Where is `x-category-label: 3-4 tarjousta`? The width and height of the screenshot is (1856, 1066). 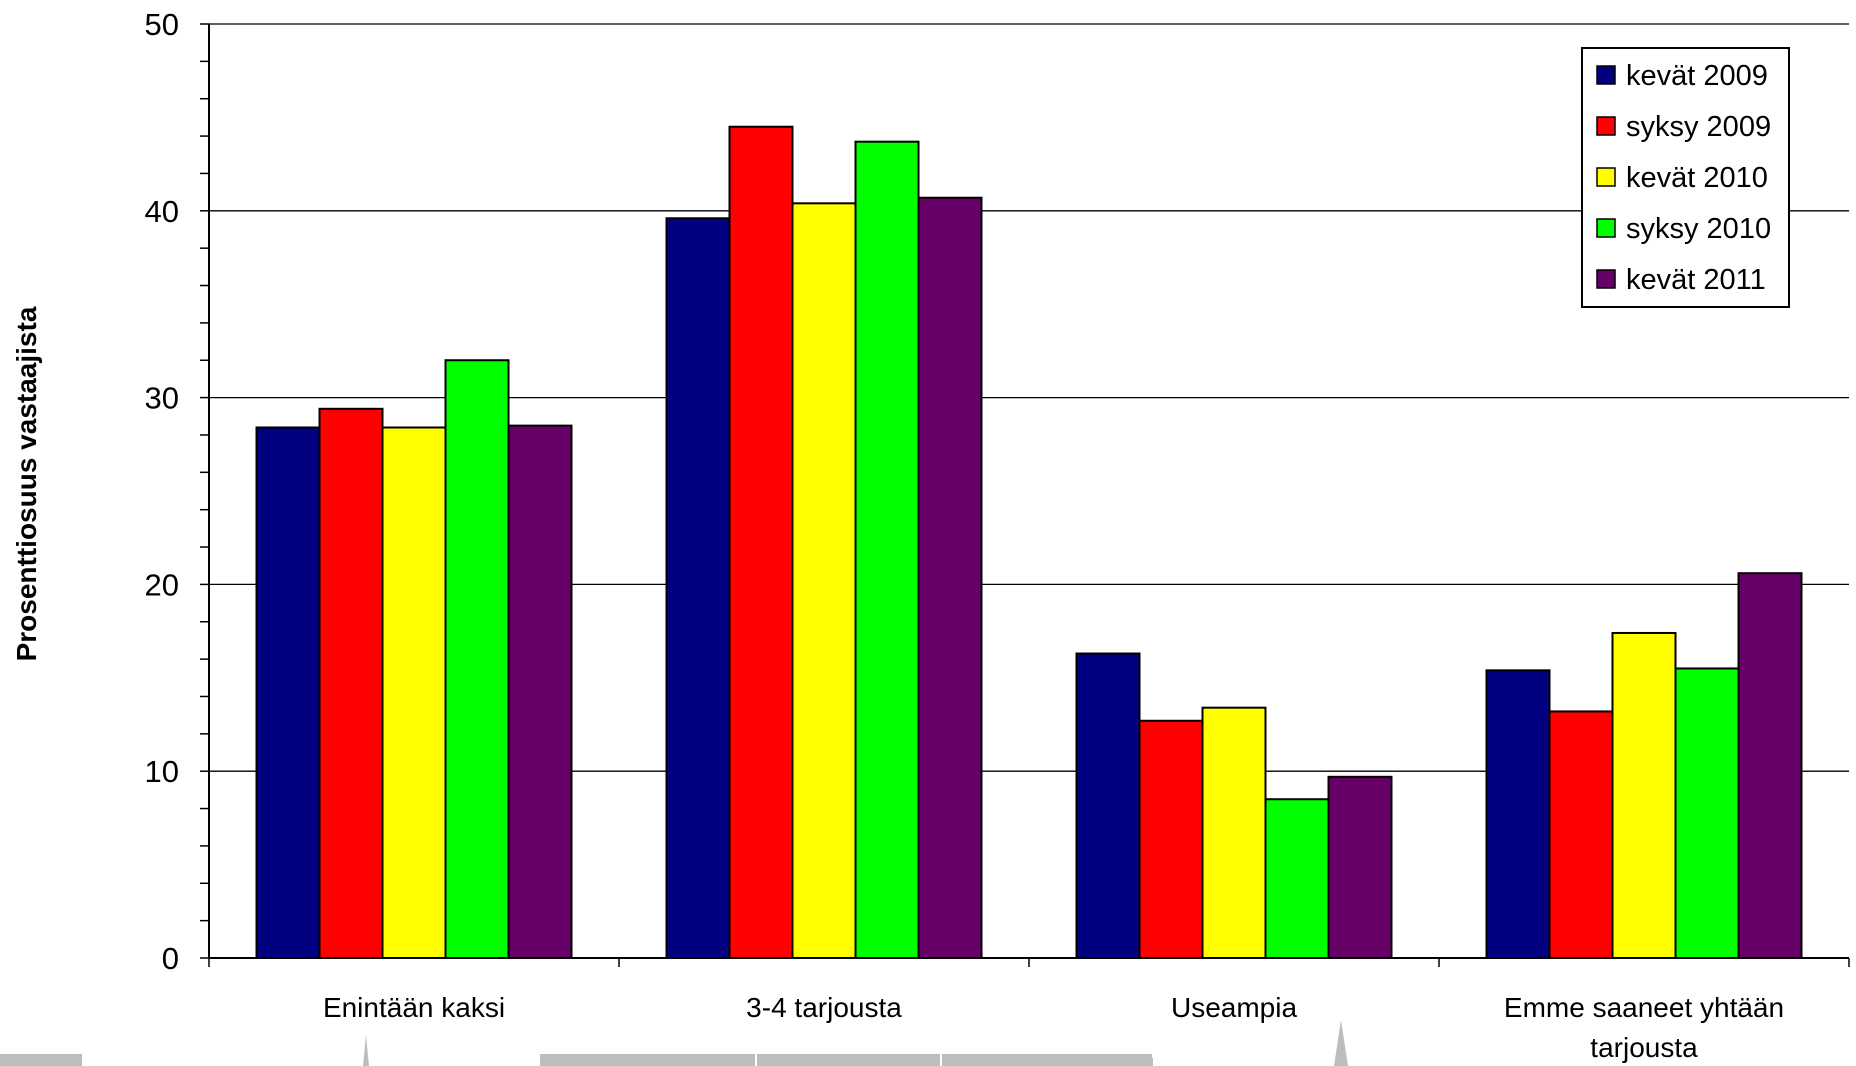 x-category-label: 3-4 tarjousta is located at coordinates (824, 1007).